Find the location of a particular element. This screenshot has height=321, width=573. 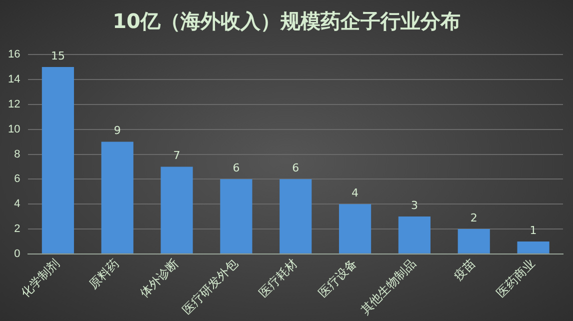

x-tick-label: 其他生物制品 is located at coordinates (388, 287).